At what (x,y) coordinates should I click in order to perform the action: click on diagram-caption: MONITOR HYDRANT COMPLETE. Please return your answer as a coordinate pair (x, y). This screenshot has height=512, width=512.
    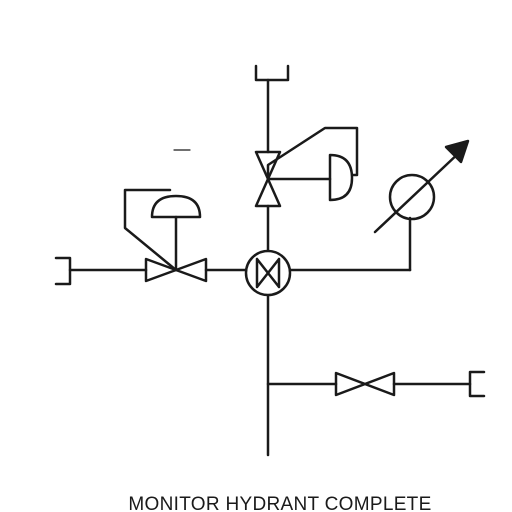
    Looking at the image, I should click on (280, 503).